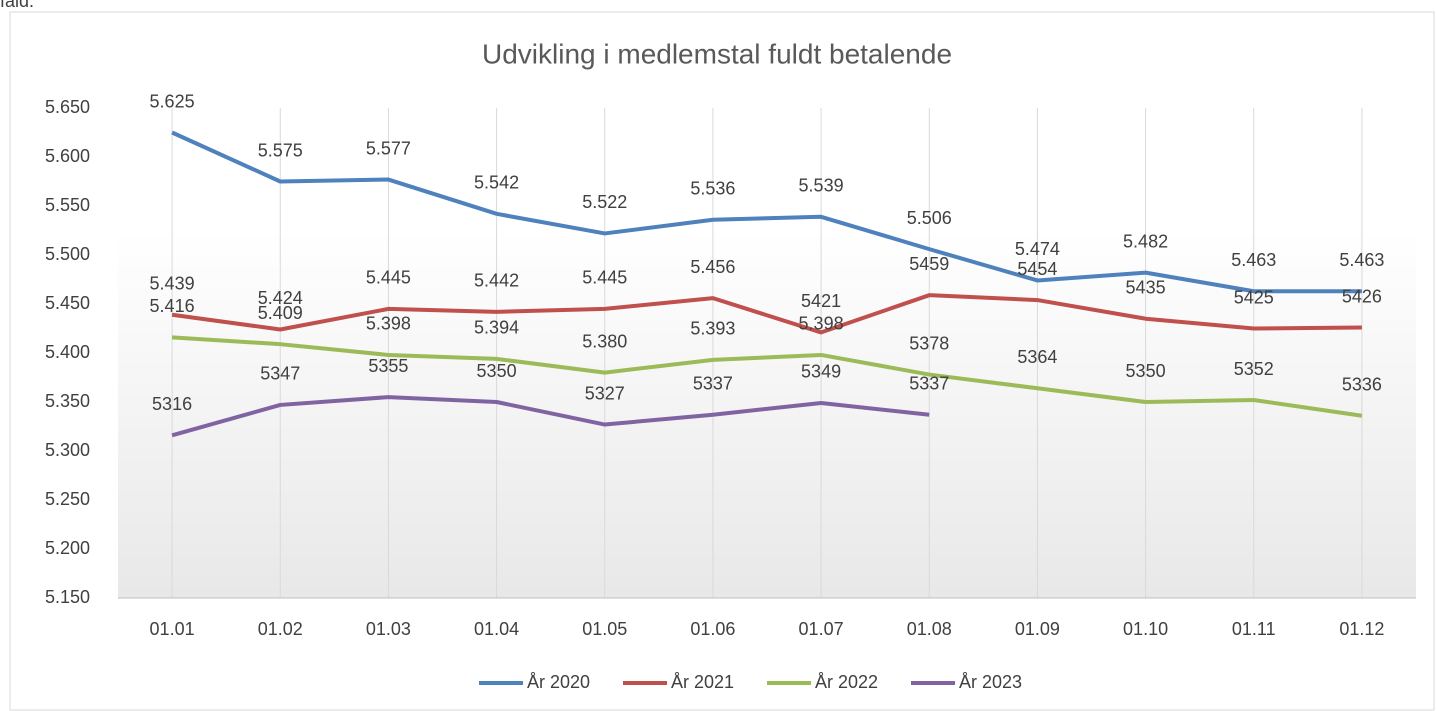 The width and height of the screenshot is (1436, 711). Describe the element at coordinates (1037, 357) in the screenshot. I see `data-label: 5364` at that location.